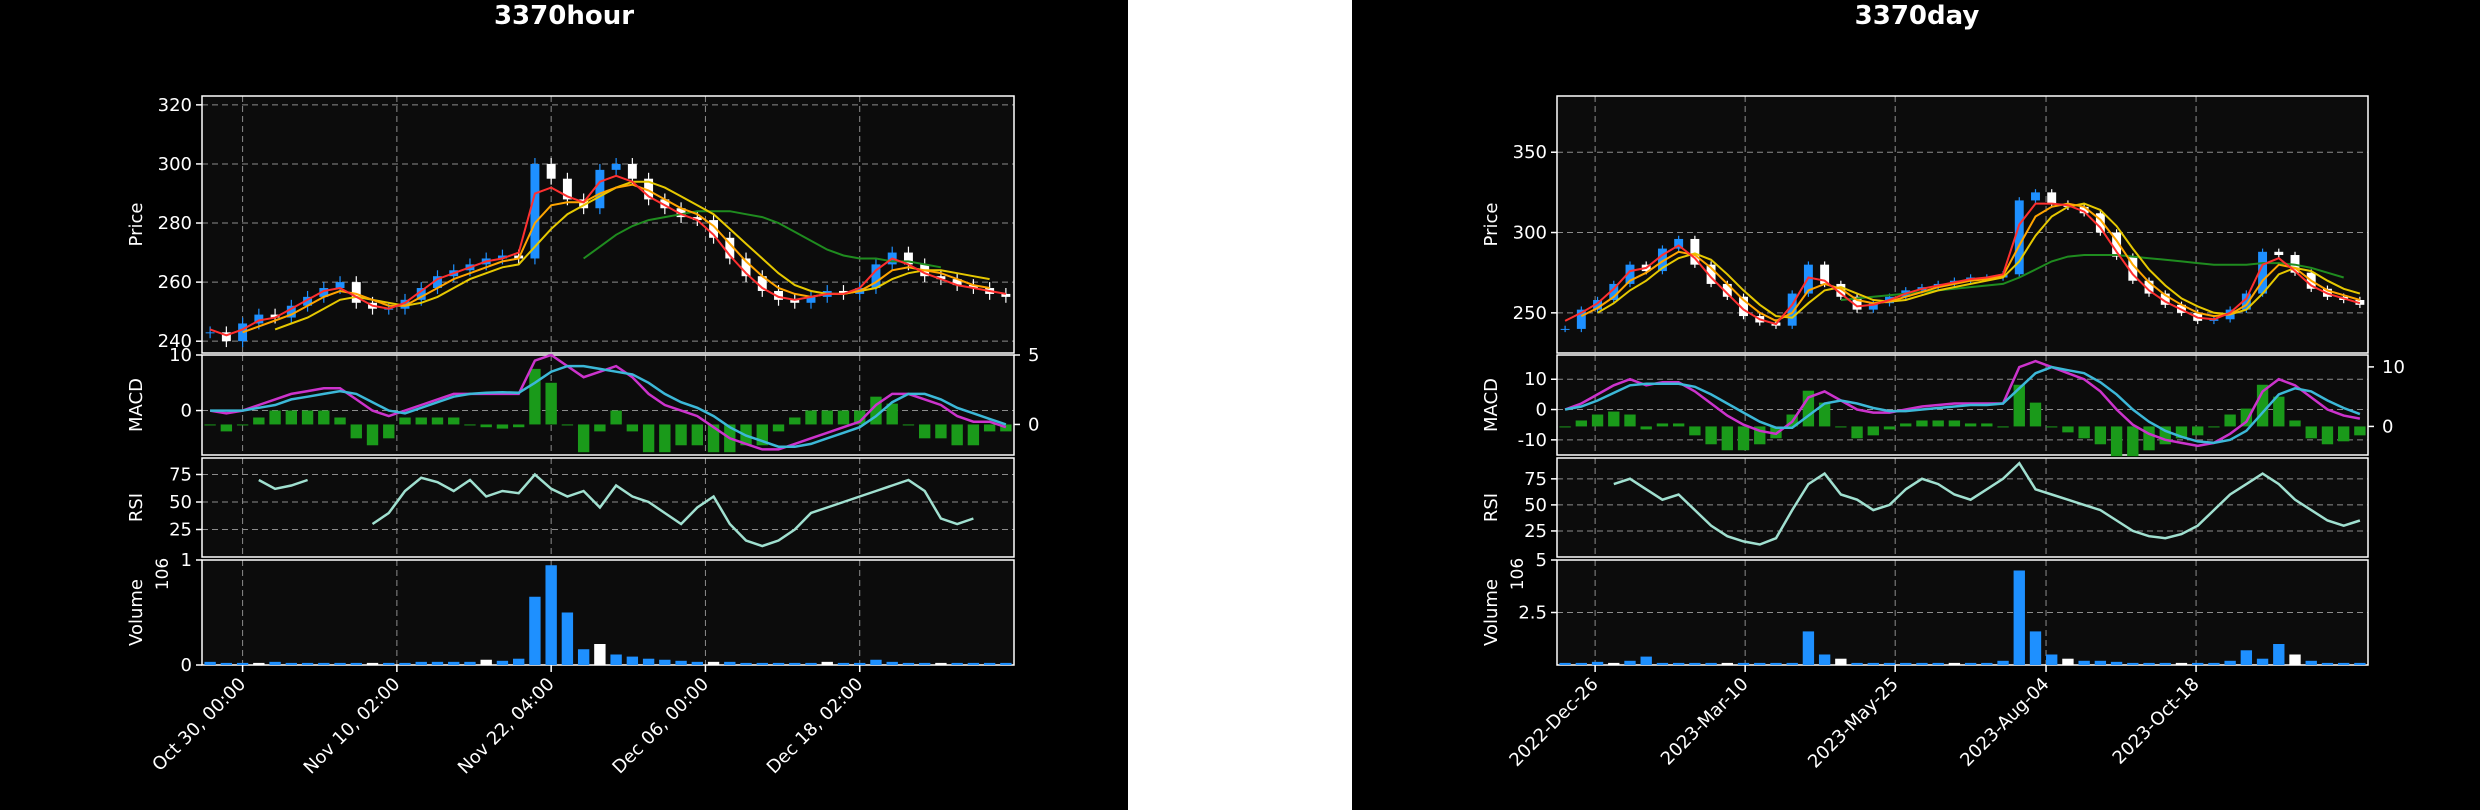 Image resolution: width=2480 pixels, height=810 pixels. What do you see at coordinates (136, 405) in the screenshot?
I see `macd-axis-label: MACD` at bounding box center [136, 405].